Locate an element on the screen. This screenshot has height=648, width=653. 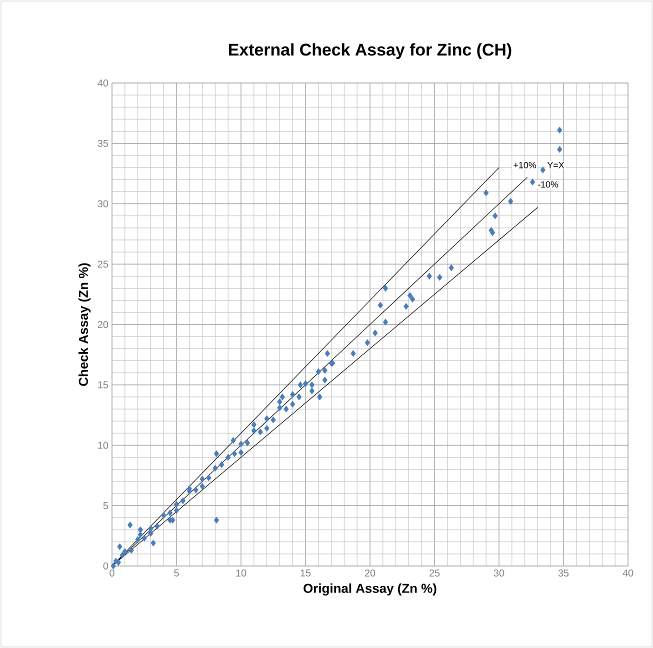
y-tick-label: 30 is located at coordinates (103, 204).